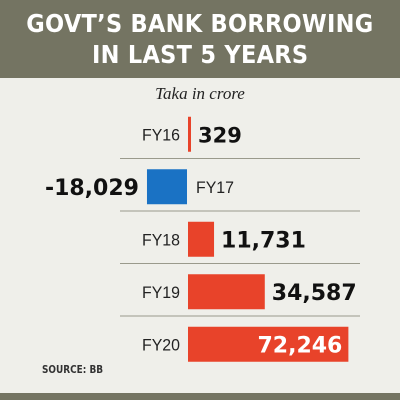 The height and width of the screenshot is (400, 400). Describe the element at coordinates (226, 292) in the screenshot. I see `bar-fy19` at that location.